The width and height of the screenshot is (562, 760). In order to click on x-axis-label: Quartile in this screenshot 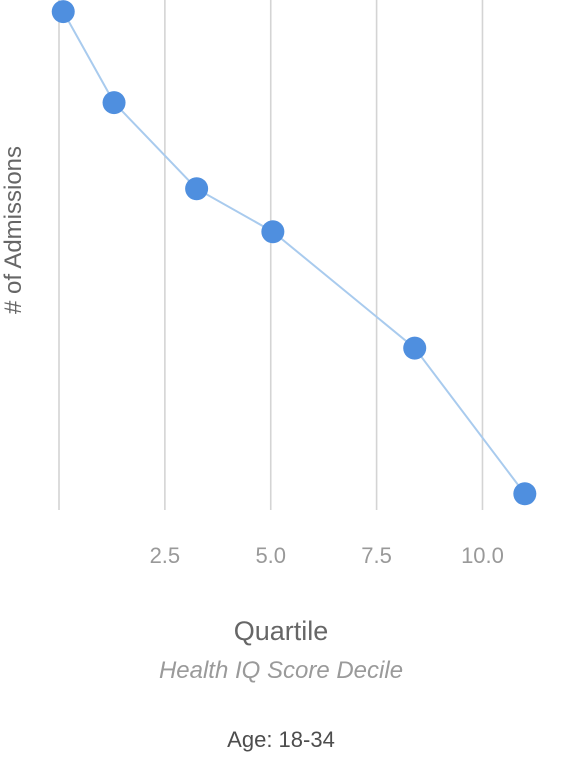, I will do `click(281, 631)`.